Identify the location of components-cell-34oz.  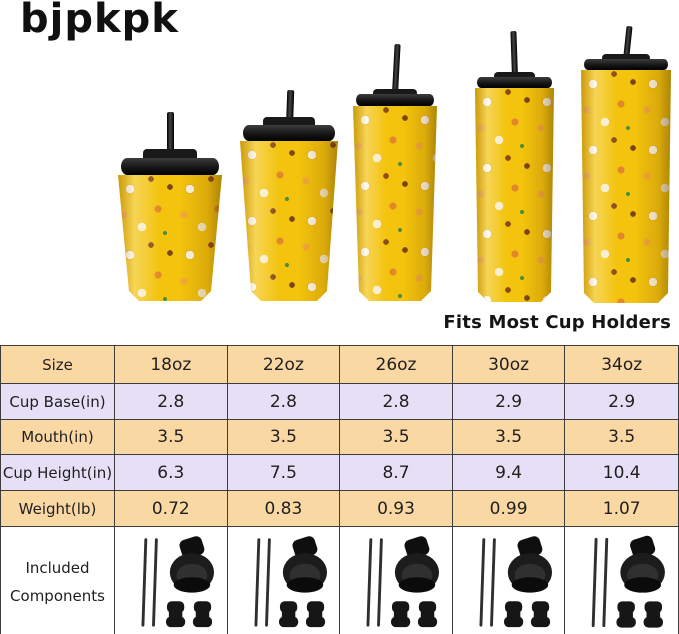
(621, 580).